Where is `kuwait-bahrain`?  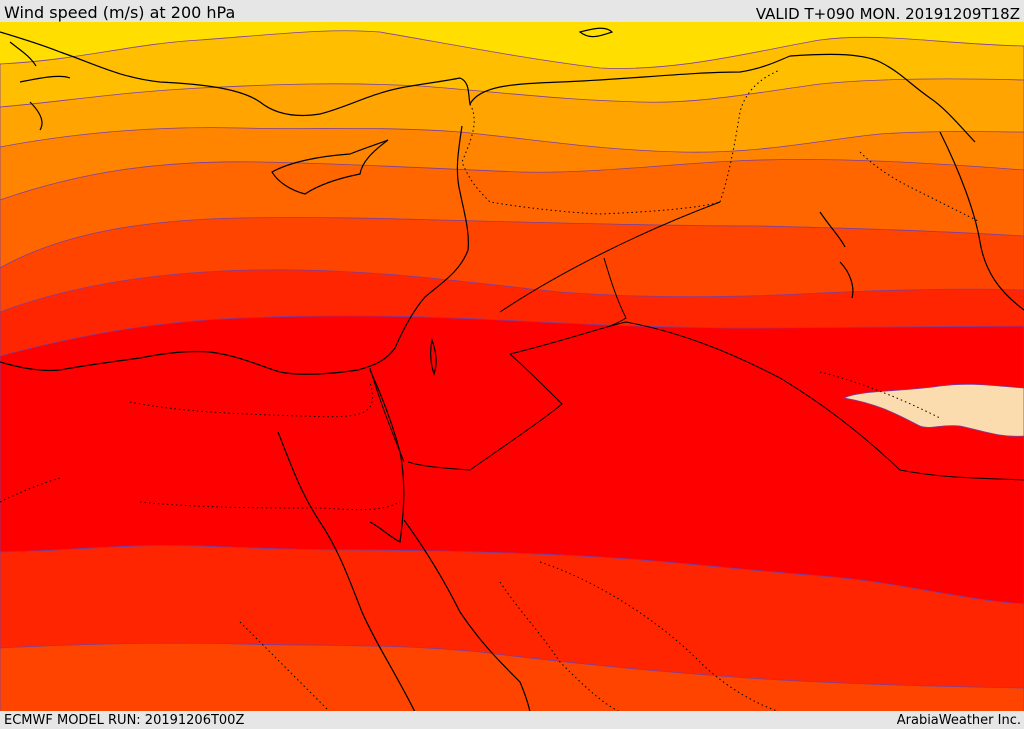 kuwait-bahrain is located at coordinates (836, 255).